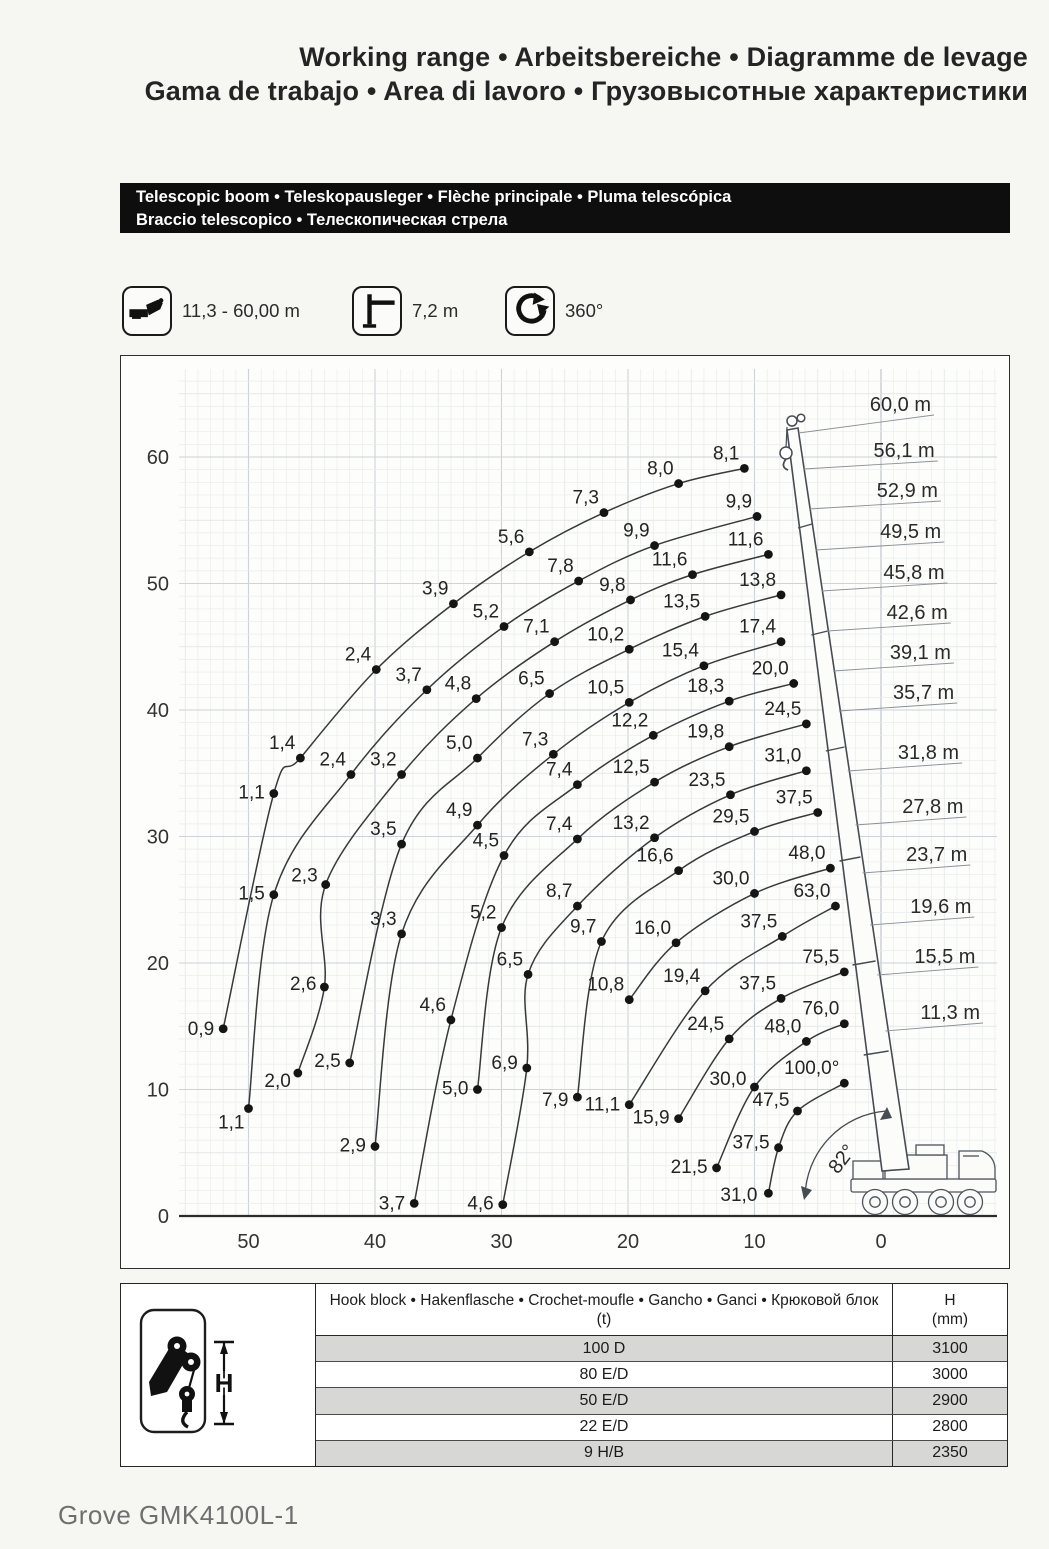  What do you see at coordinates (661, 1349) in the screenshot?
I see `hook-table-row: 100 D 3100` at bounding box center [661, 1349].